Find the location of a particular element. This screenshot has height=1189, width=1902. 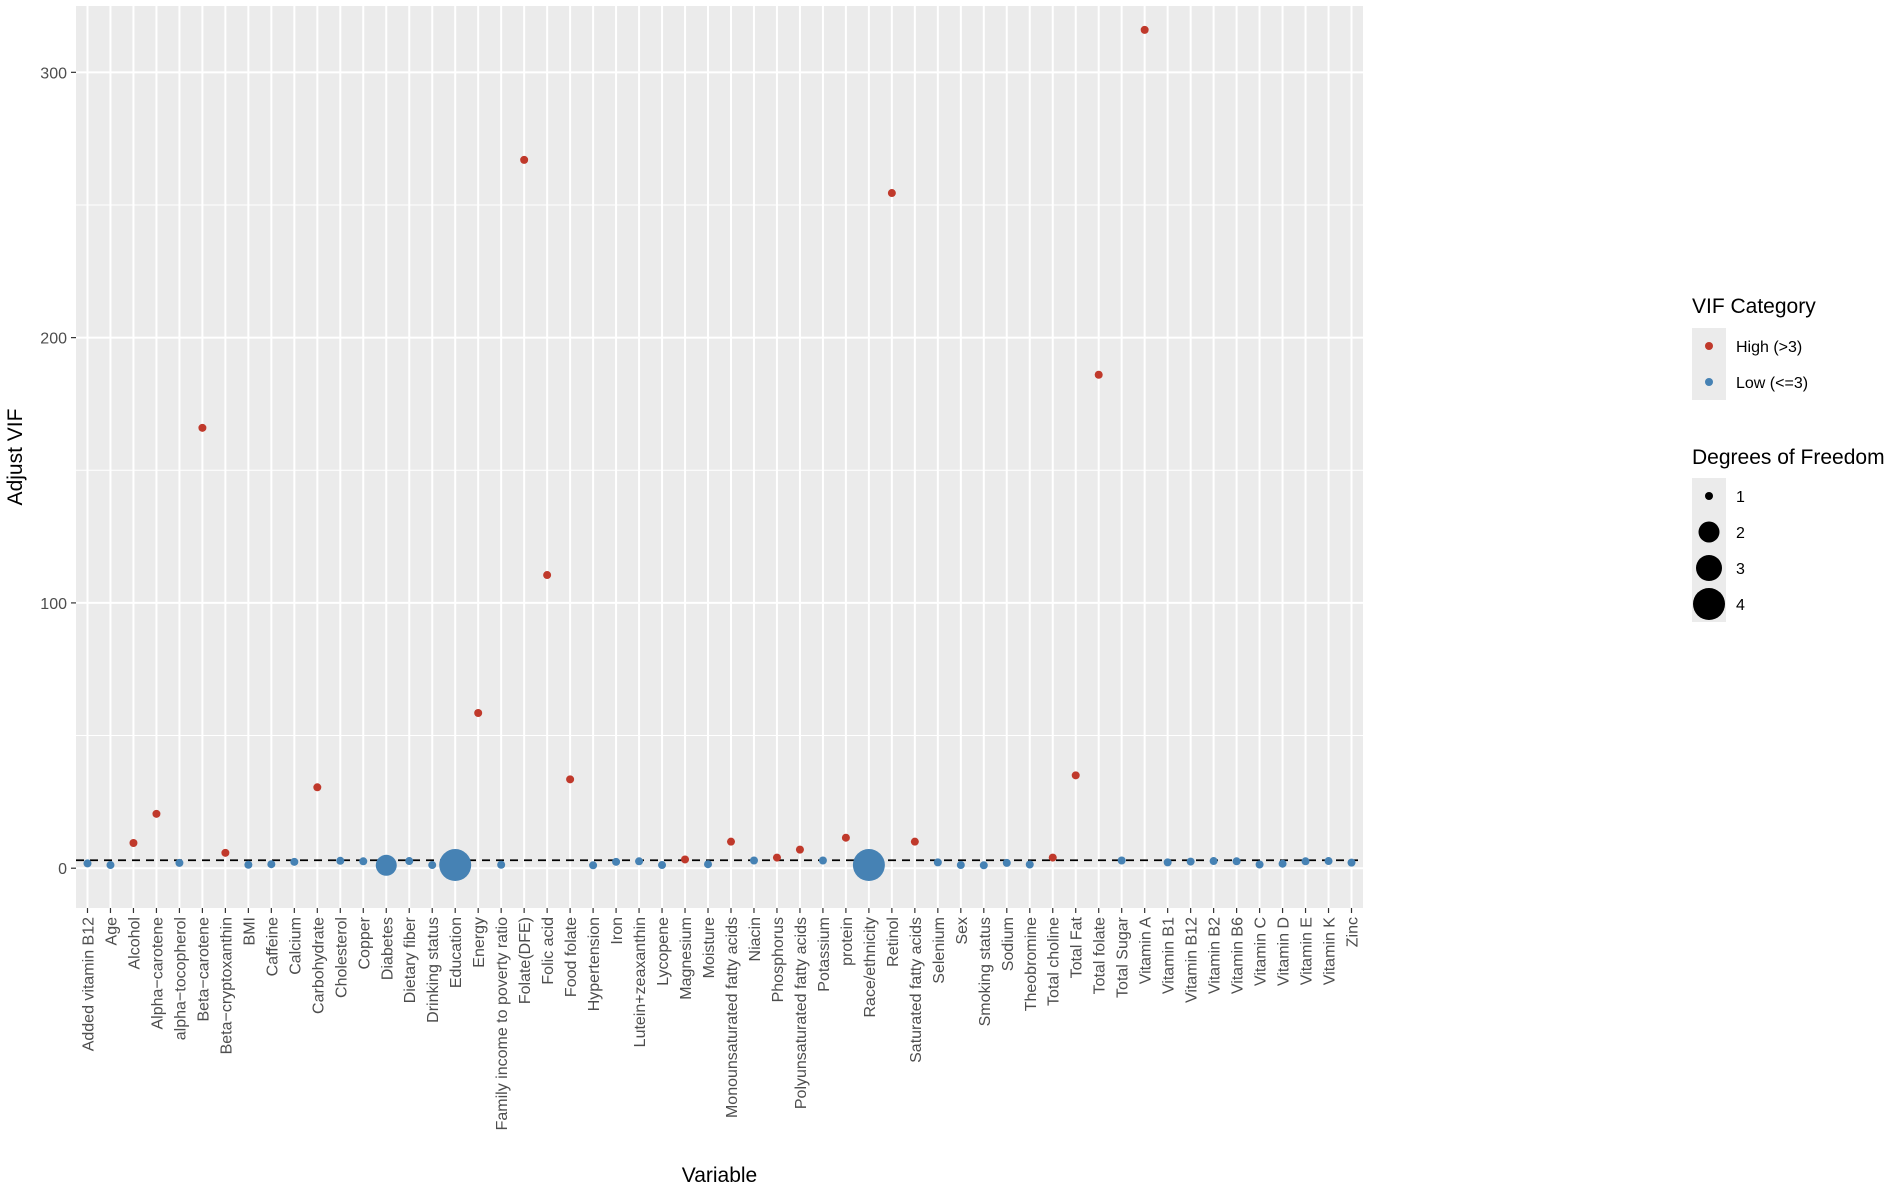

x-tick-label: Alpha−carotene is located at coordinates (157, 973).